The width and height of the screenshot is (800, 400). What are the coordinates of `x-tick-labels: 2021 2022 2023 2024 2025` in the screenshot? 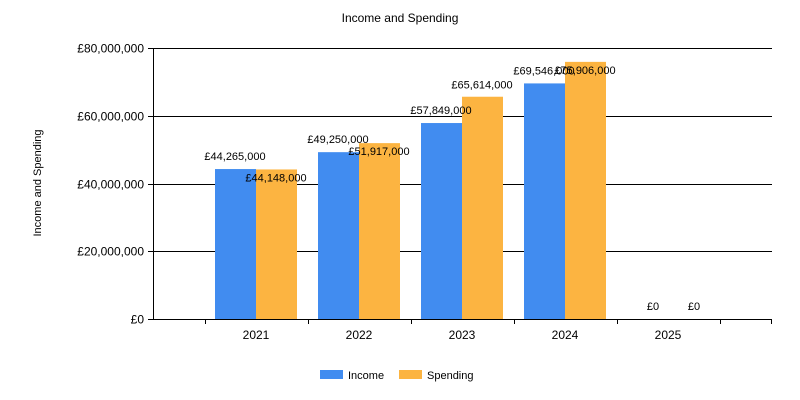 It's located at (462, 335).